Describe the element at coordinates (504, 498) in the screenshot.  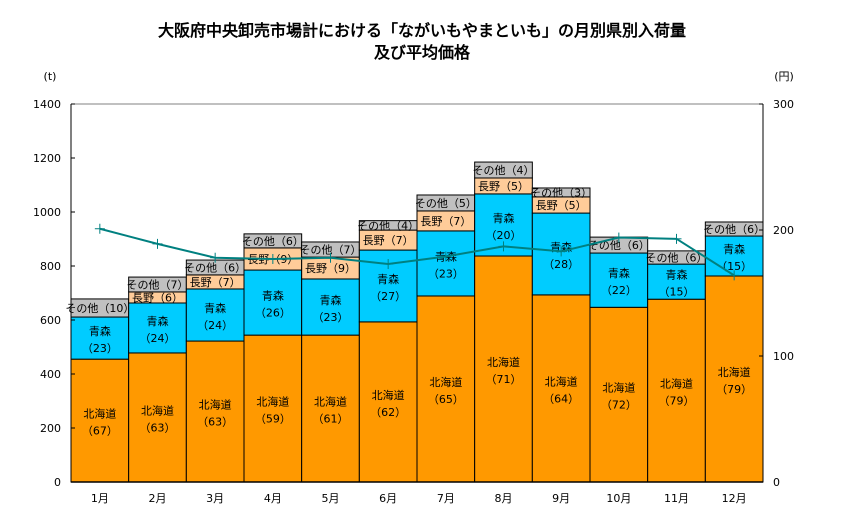
I see `x-axis-category-label: 8月` at that location.